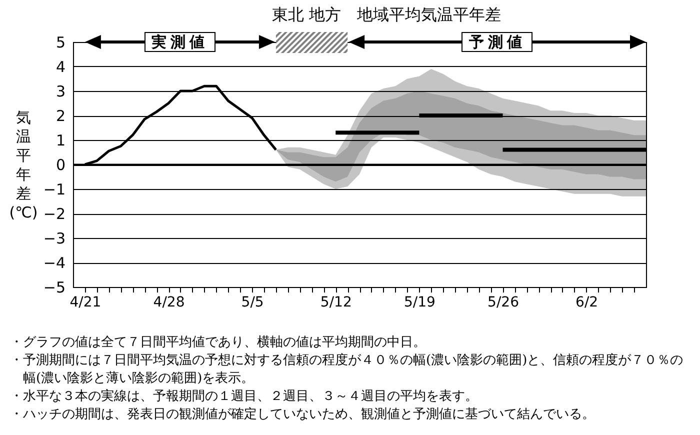 The height and width of the screenshot is (435, 700). What do you see at coordinates (244, 397) in the screenshot?
I see `text: ・水平な３本の実線は、予報期間の１週目、２週目、３～４週目の平均を表す。` at bounding box center [244, 397].